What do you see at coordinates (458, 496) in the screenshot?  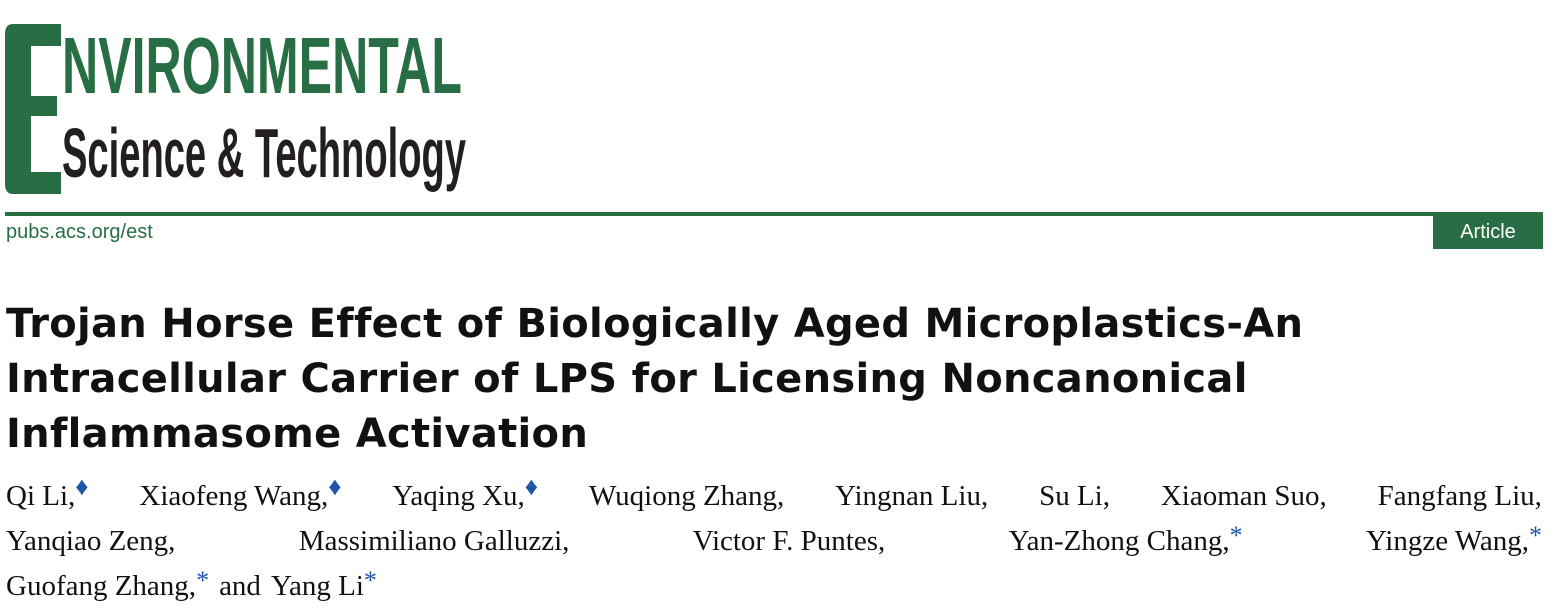 I see `author-name-text: Yaqing Xu,` at bounding box center [458, 496].